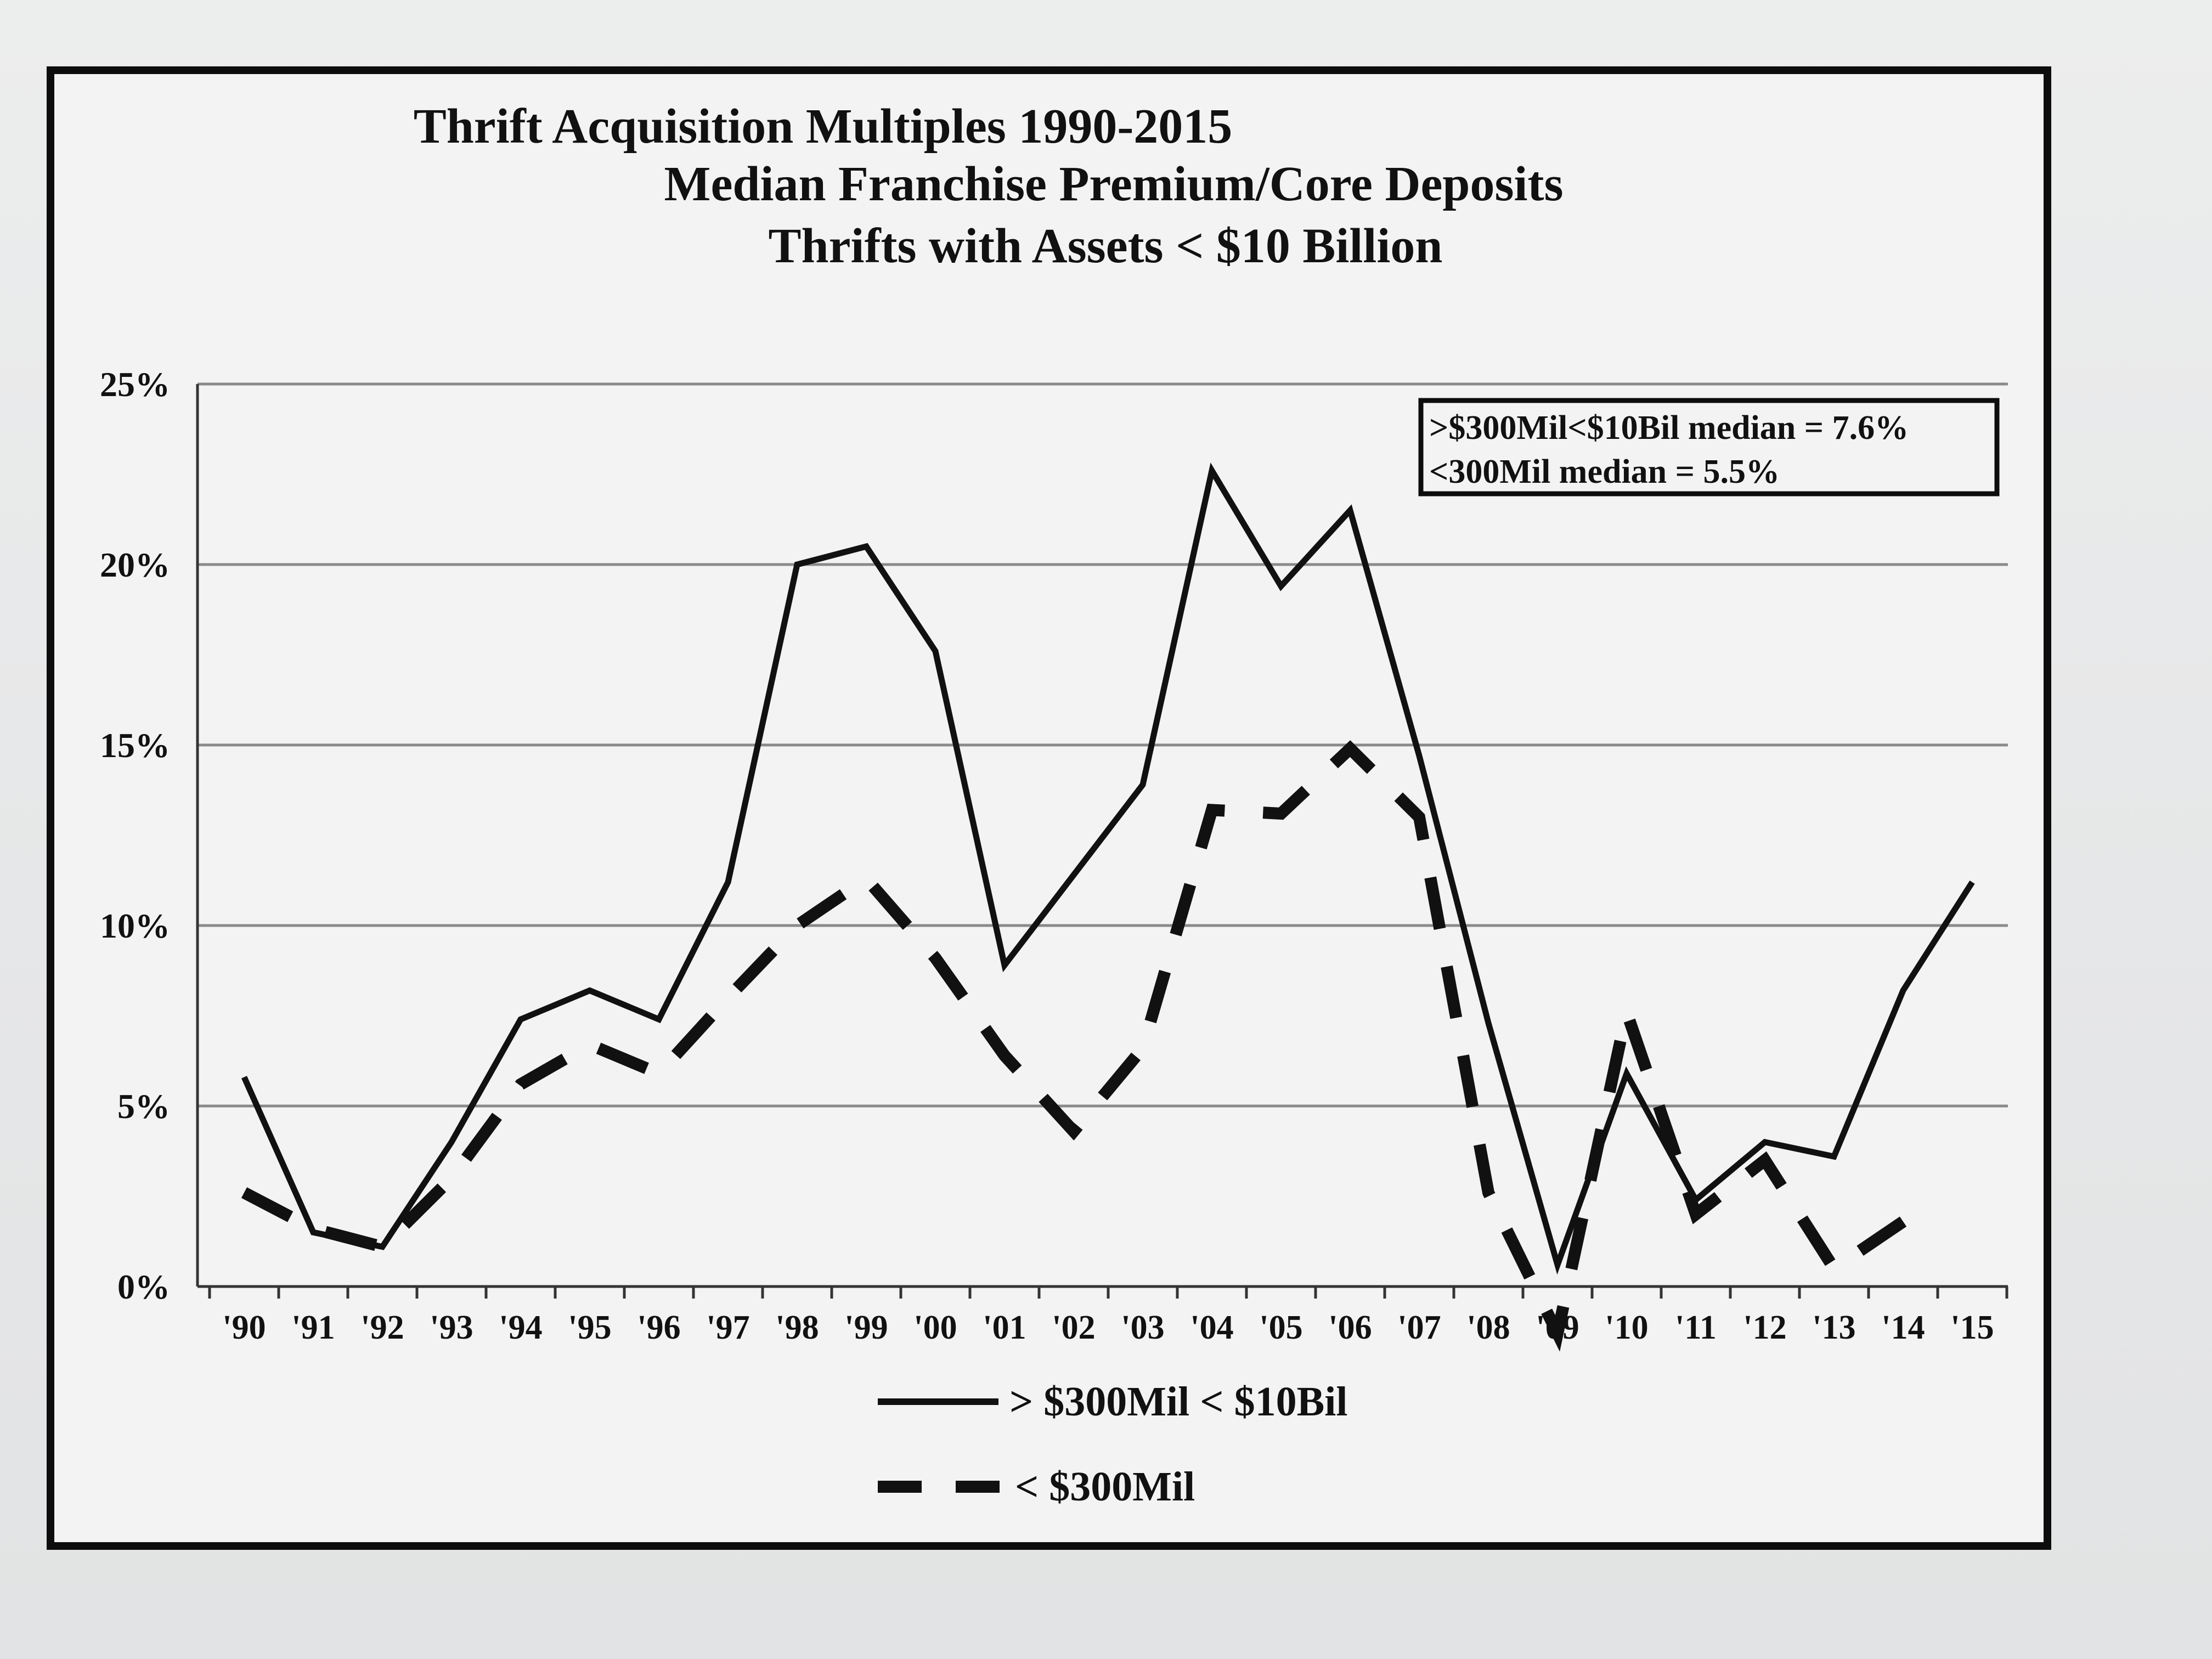 Image resolution: width=2212 pixels, height=1659 pixels. I want to click on y-tick-label: 25%, so click(135, 385).